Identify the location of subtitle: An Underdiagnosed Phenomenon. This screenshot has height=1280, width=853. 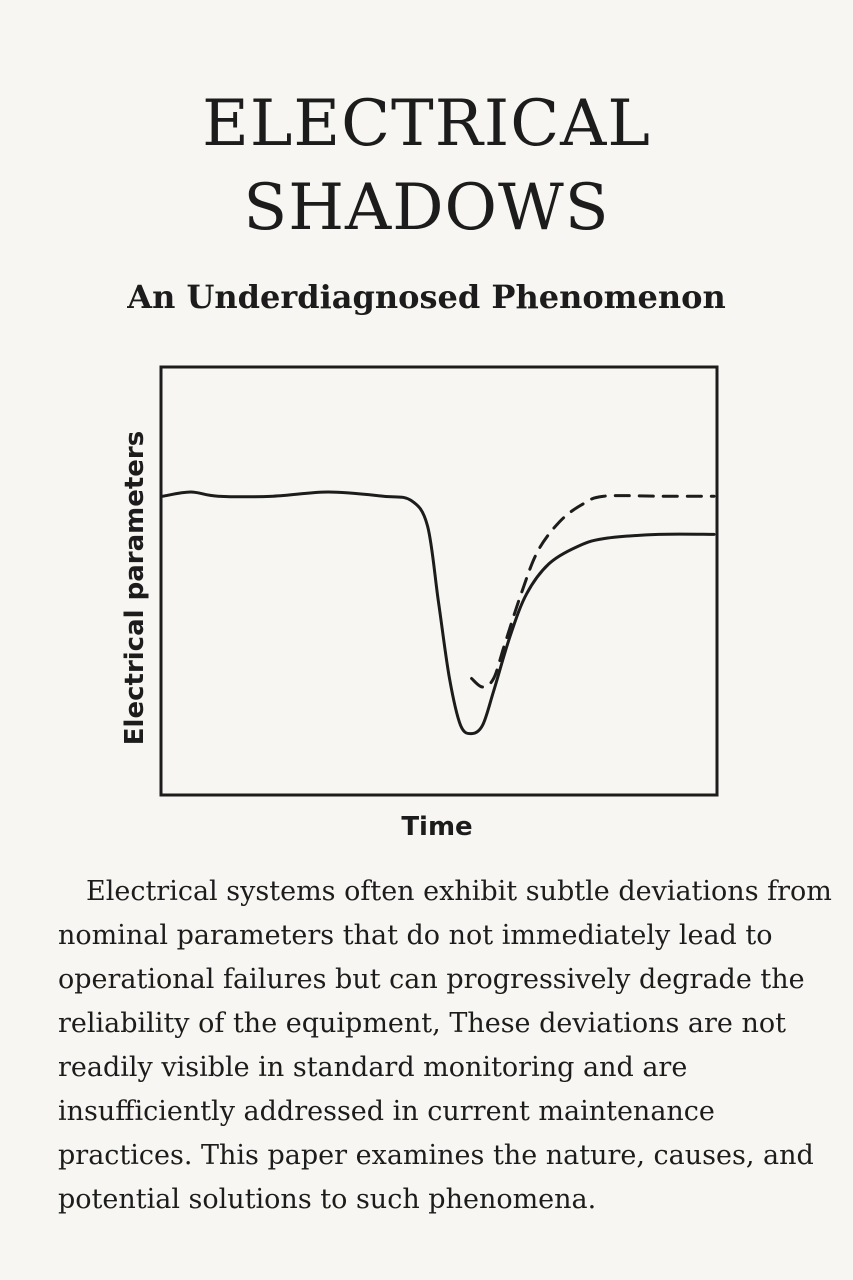
(426, 297).